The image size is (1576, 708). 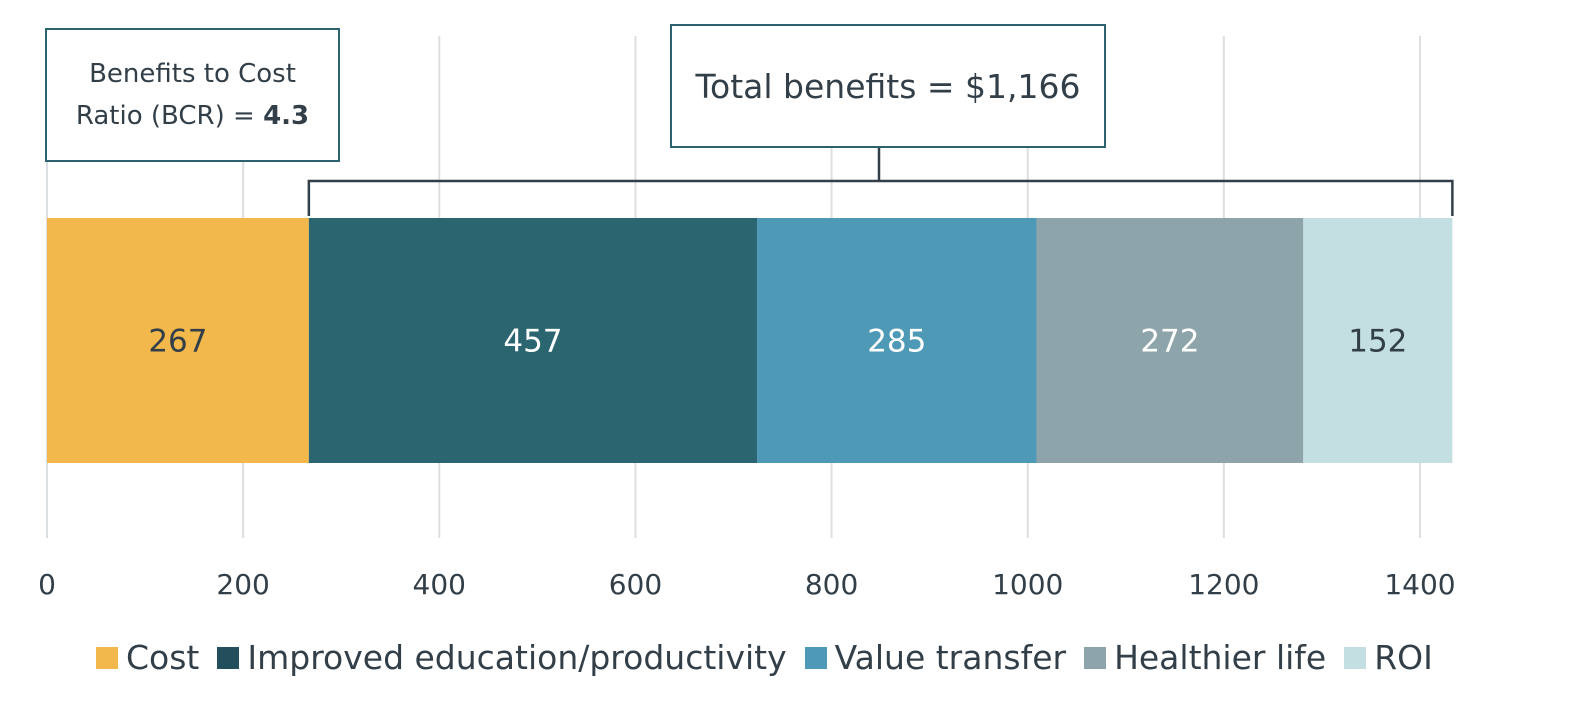 What do you see at coordinates (47, 584) in the screenshot?
I see `x-tick-label: 0` at bounding box center [47, 584].